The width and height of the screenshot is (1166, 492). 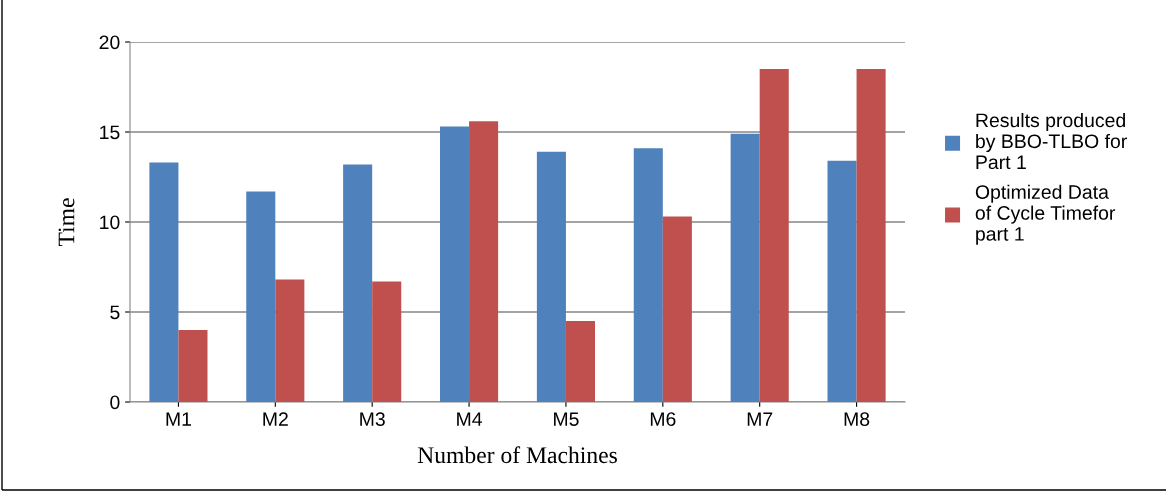 I want to click on y-tick-label: 15, so click(x=110, y=132).